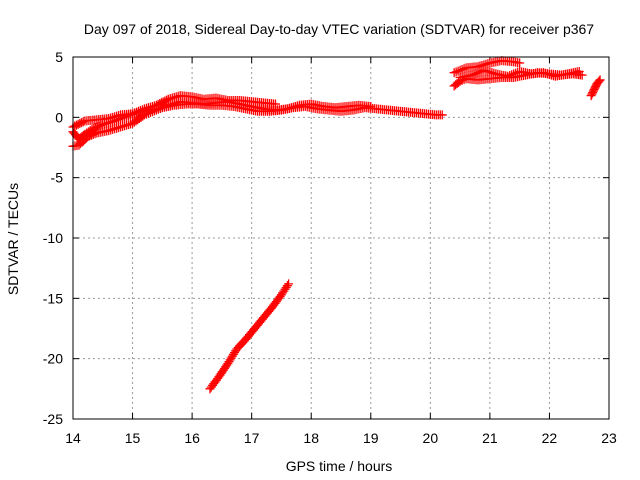 Image resolution: width=640 pixels, height=480 pixels. What do you see at coordinates (53, 359) in the screenshot?
I see `y-tick-label: -20` at bounding box center [53, 359].